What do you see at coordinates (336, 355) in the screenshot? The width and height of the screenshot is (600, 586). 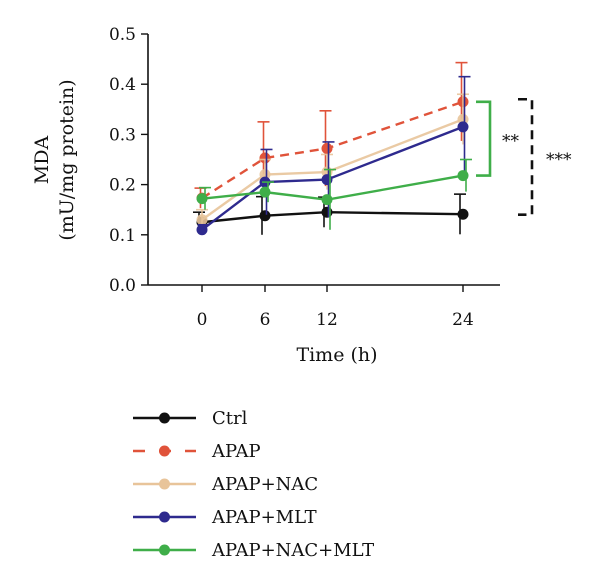 I see `x-axis-label: Time (h)` at bounding box center [336, 355].